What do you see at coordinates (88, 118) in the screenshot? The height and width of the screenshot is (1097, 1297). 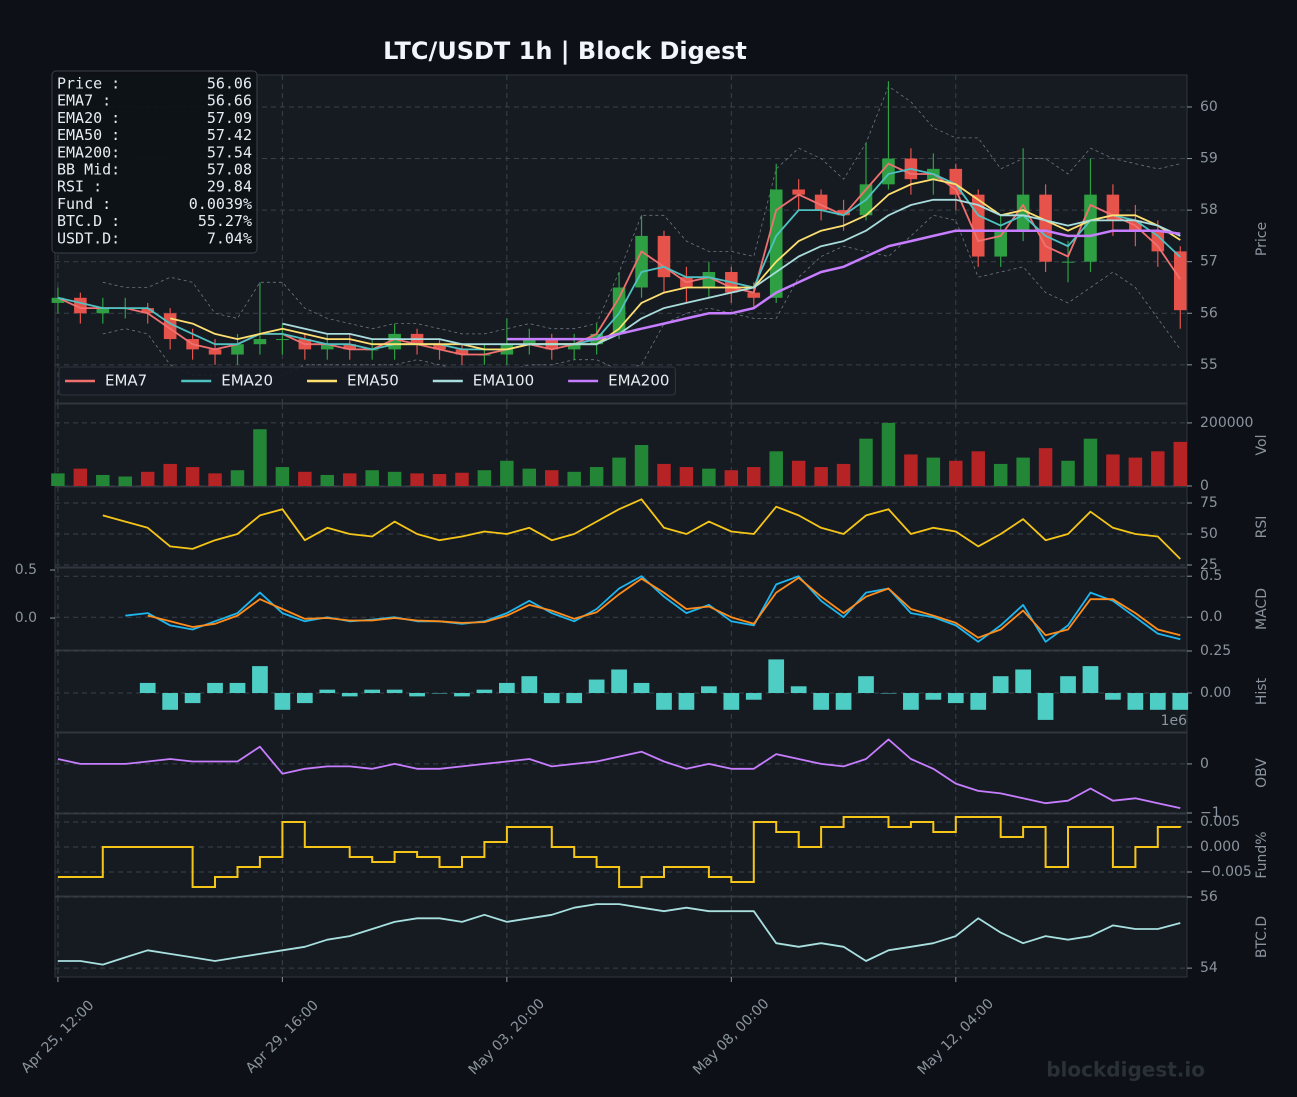 I see `info-label: EMA20 :` at bounding box center [88, 118].